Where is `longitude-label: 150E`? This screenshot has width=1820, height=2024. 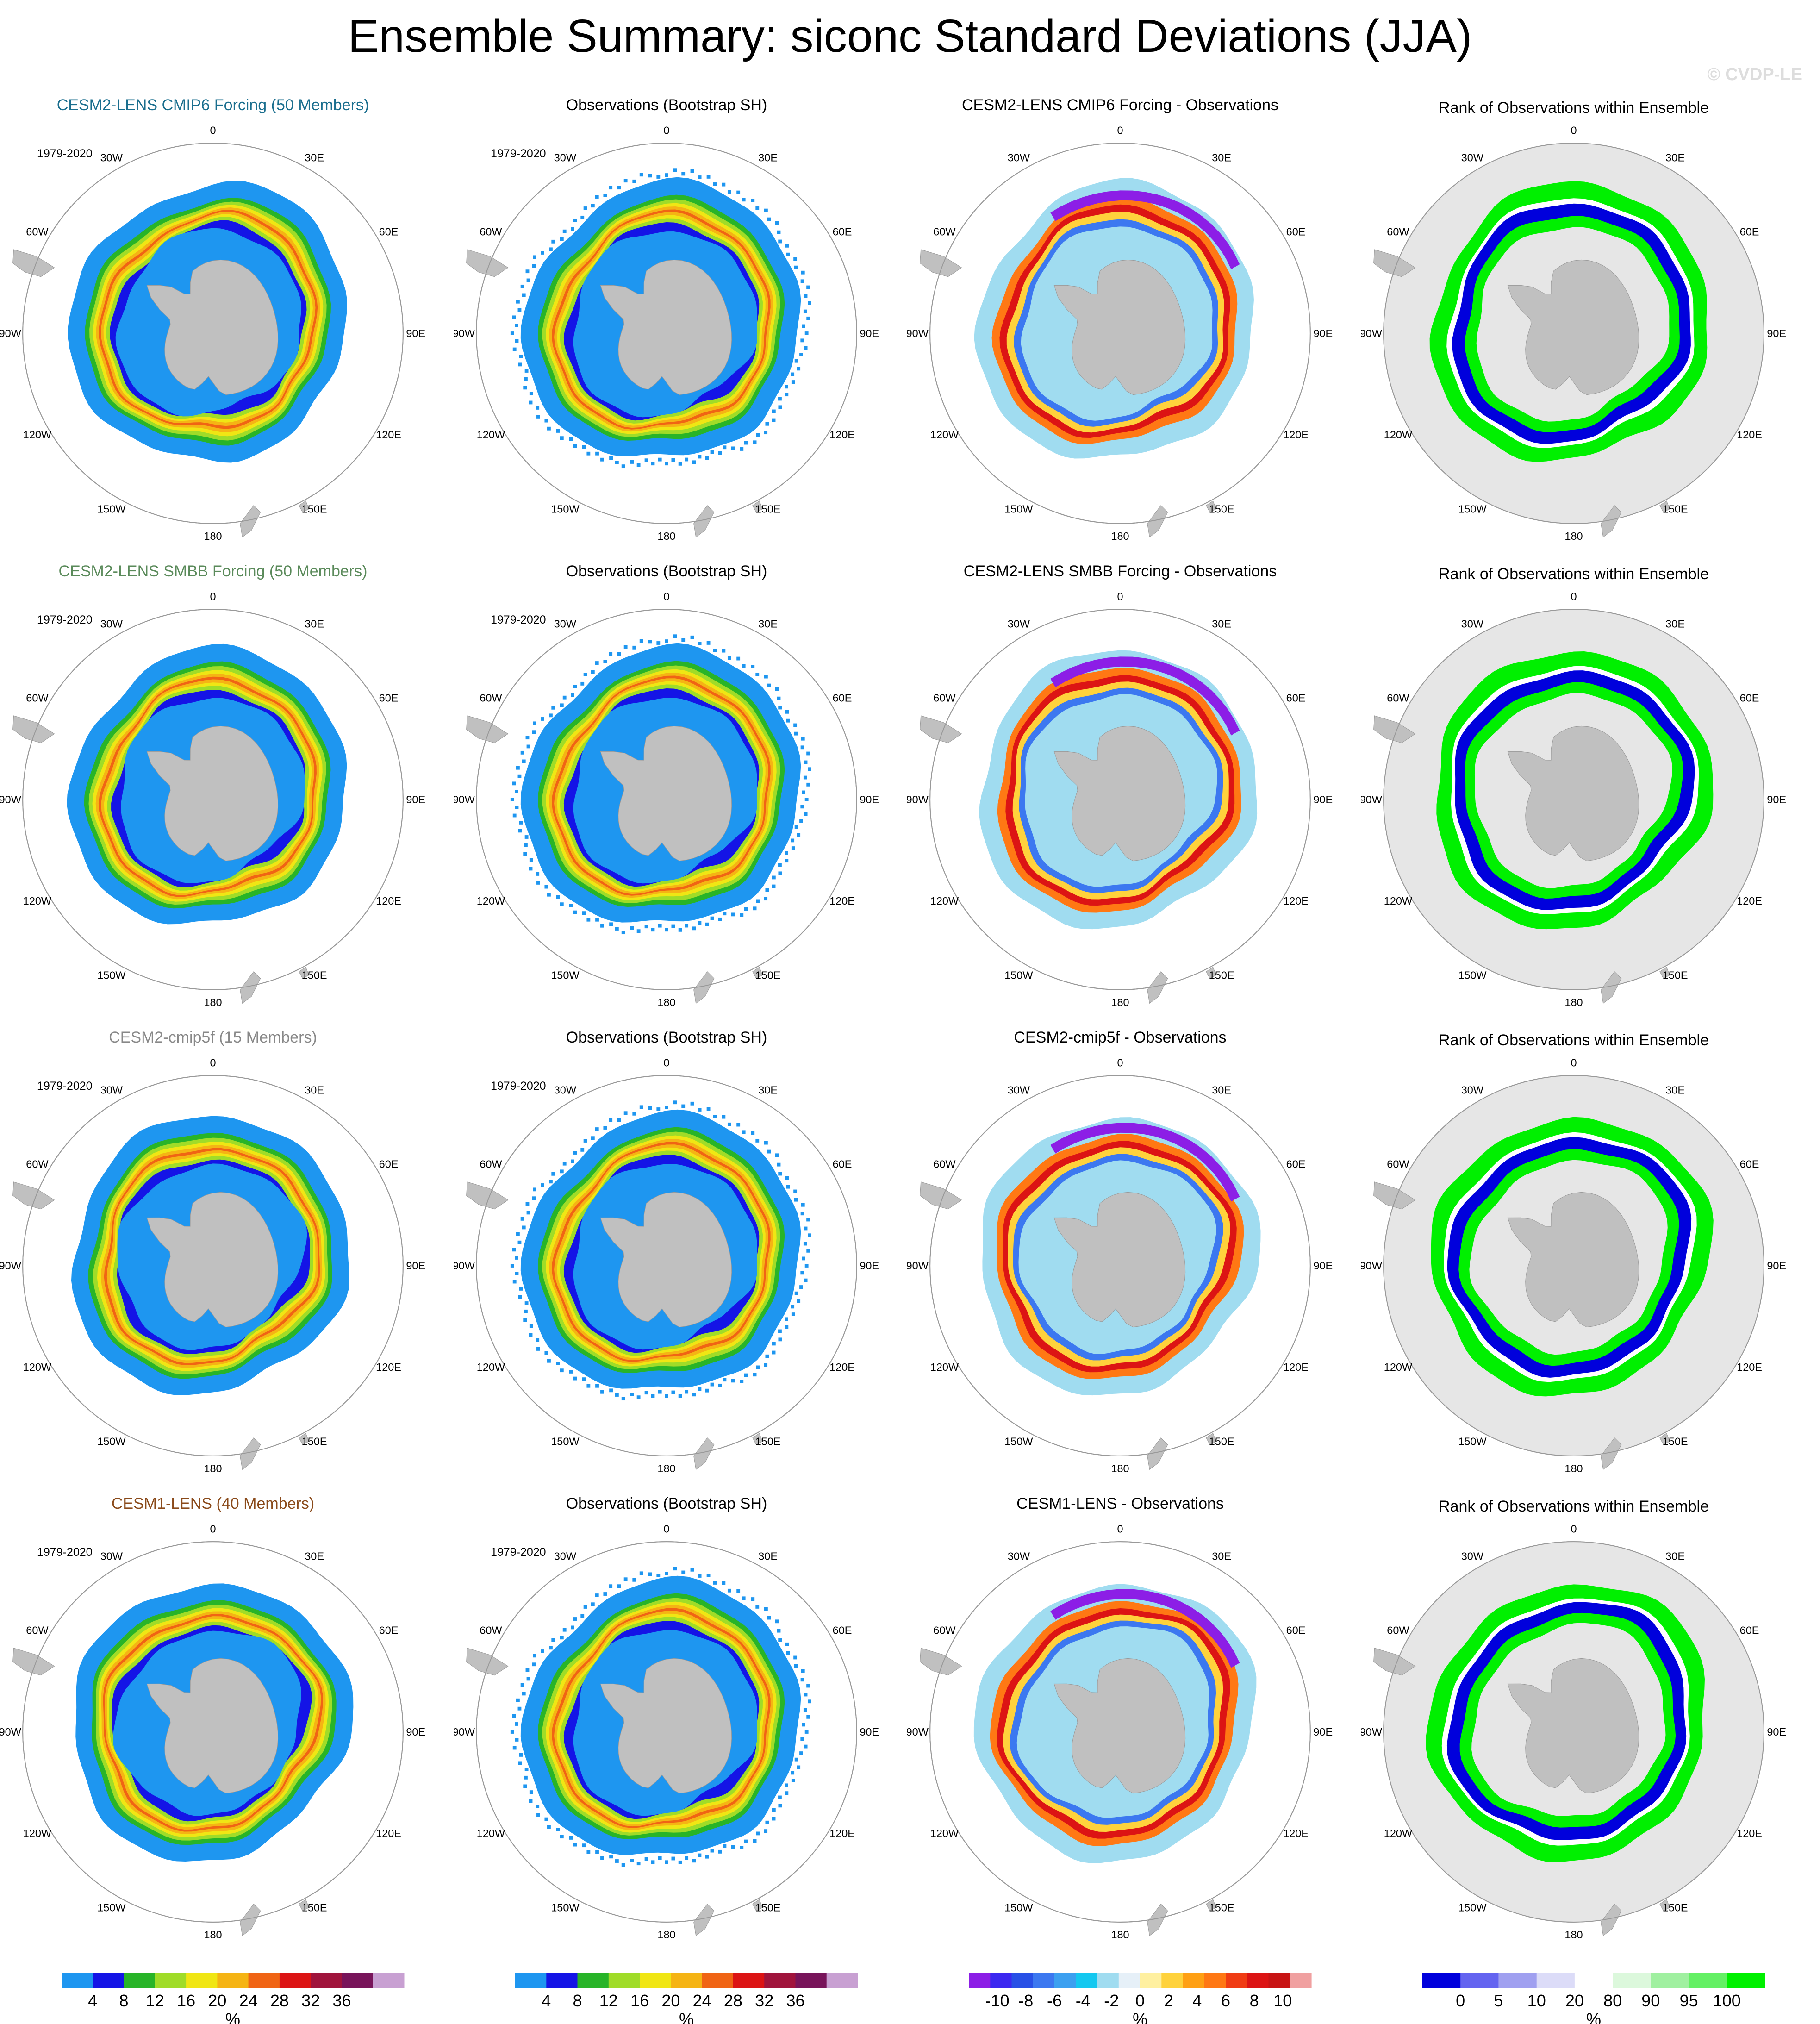 longitude-label: 150E is located at coordinates (1221, 1441).